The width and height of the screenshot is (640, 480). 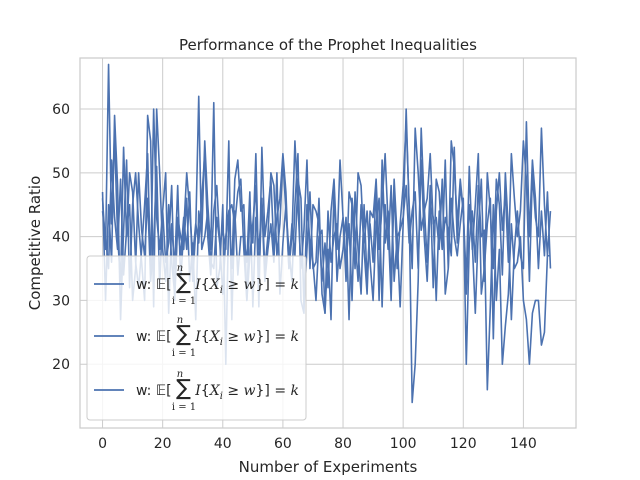 What do you see at coordinates (283, 444) in the screenshot?
I see `x-tick-label: 60` at bounding box center [283, 444].